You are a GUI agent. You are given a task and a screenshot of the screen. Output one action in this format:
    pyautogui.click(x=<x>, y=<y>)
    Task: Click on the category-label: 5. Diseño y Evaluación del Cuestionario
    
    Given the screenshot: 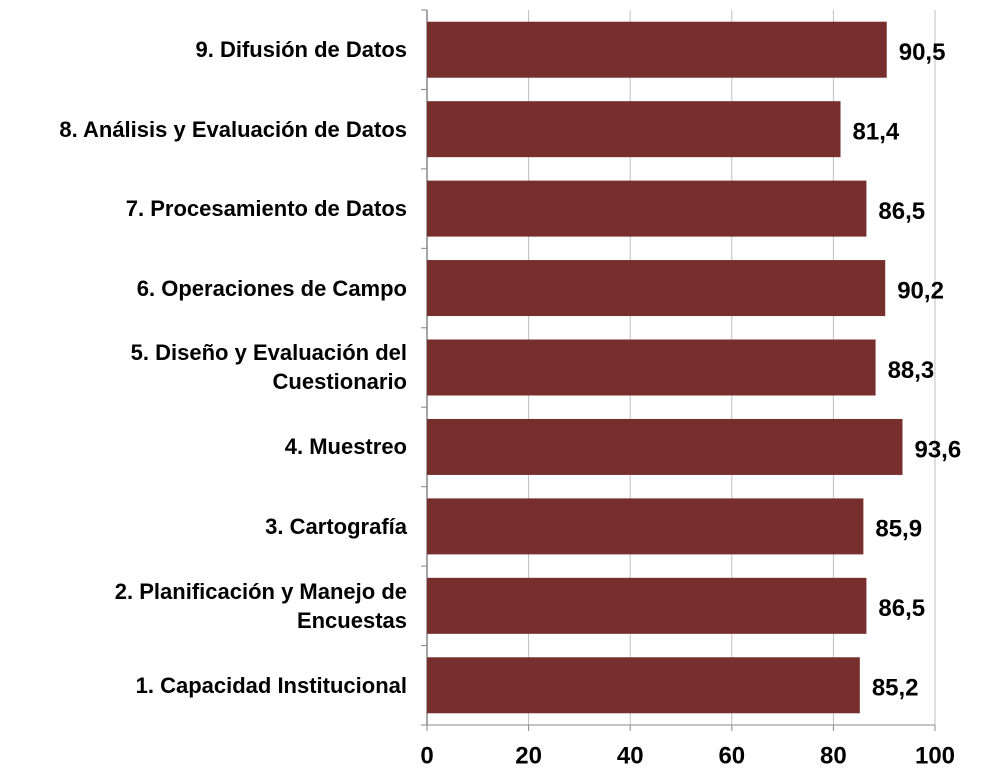 What is the action you would take?
    pyautogui.click(x=203, y=367)
    